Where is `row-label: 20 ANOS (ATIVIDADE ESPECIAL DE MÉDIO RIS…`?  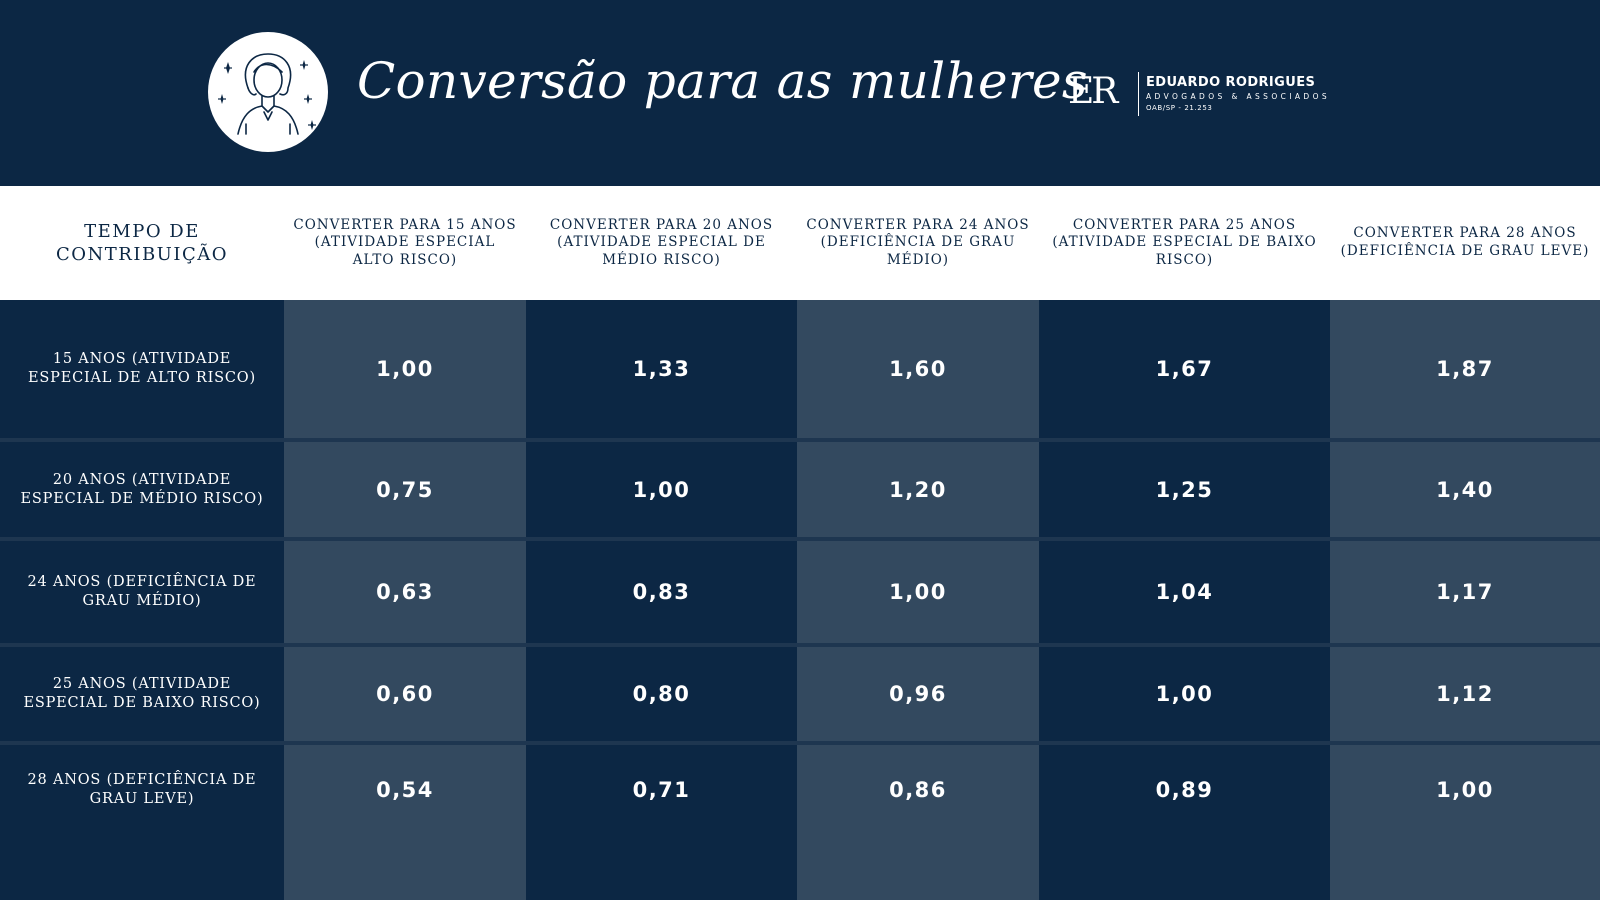
row-label: 20 ANOS (ATIVIDADE ESPECIAL DE MÉDIO RIS… is located at coordinates (142, 489).